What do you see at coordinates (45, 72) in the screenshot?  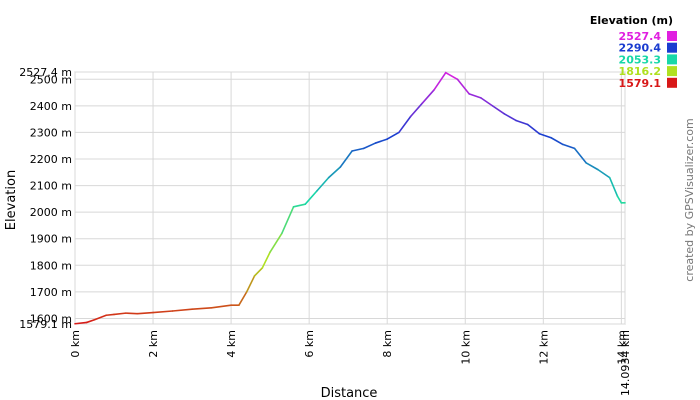 I see `y-tick-label: 2527.4 m` at bounding box center [45, 72].